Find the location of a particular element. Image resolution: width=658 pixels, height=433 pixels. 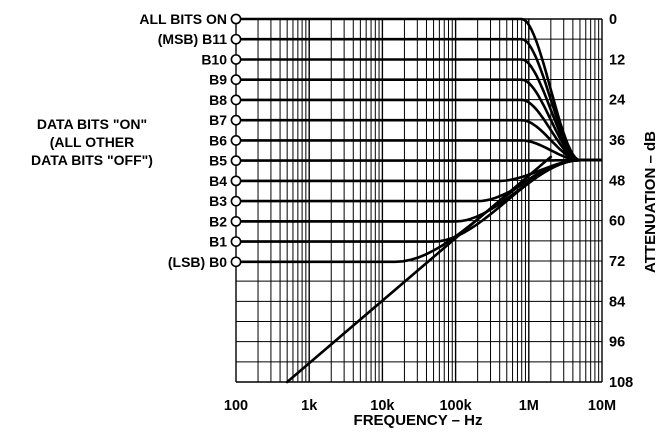

series-label: B1 is located at coordinates (218, 242).